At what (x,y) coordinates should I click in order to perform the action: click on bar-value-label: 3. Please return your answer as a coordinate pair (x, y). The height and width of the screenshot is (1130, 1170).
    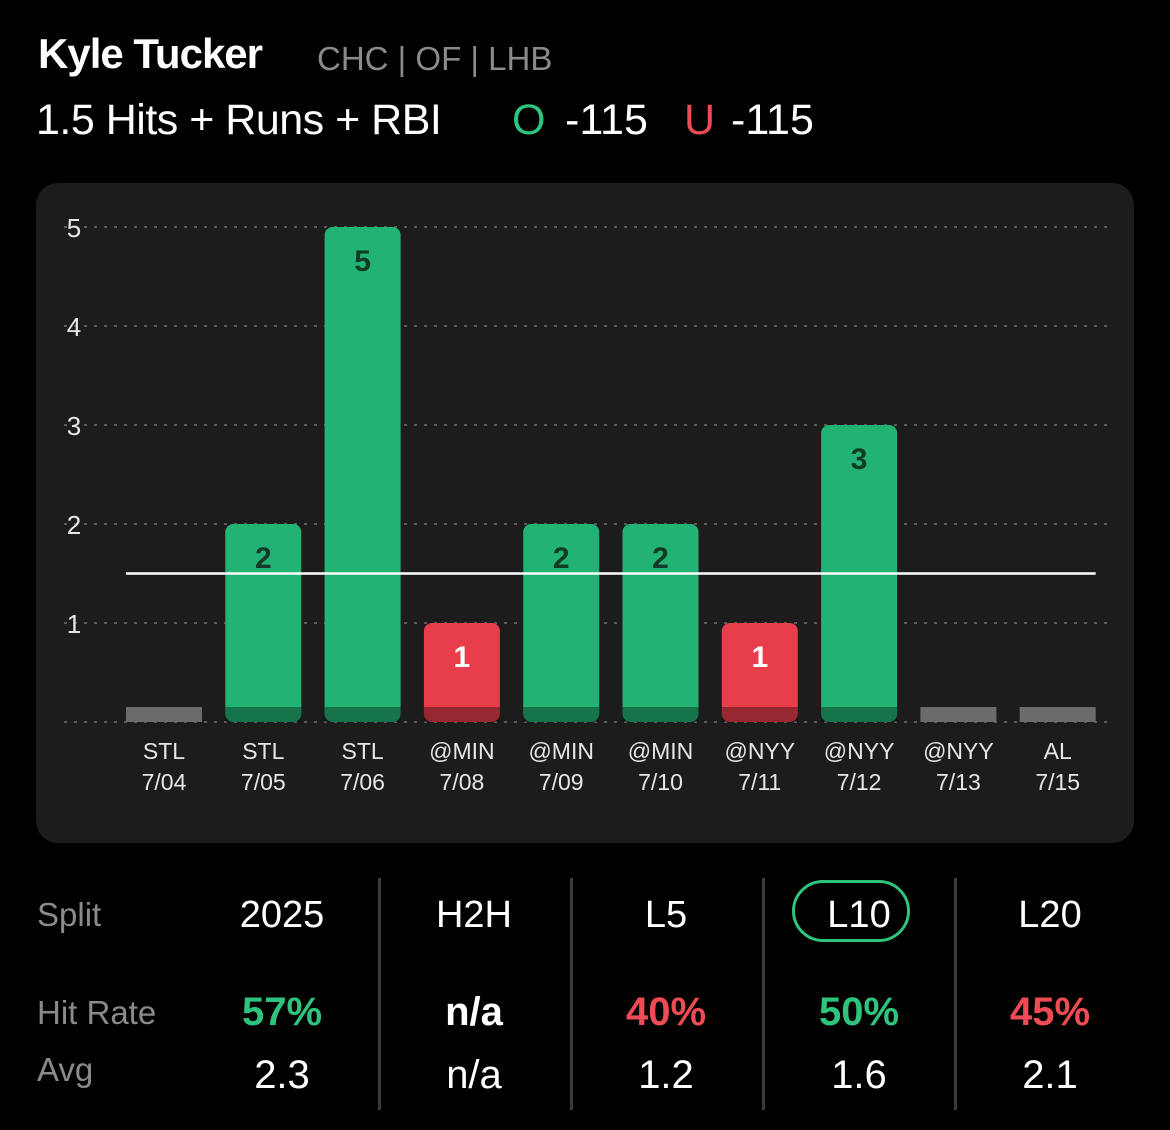
    Looking at the image, I should click on (859, 459).